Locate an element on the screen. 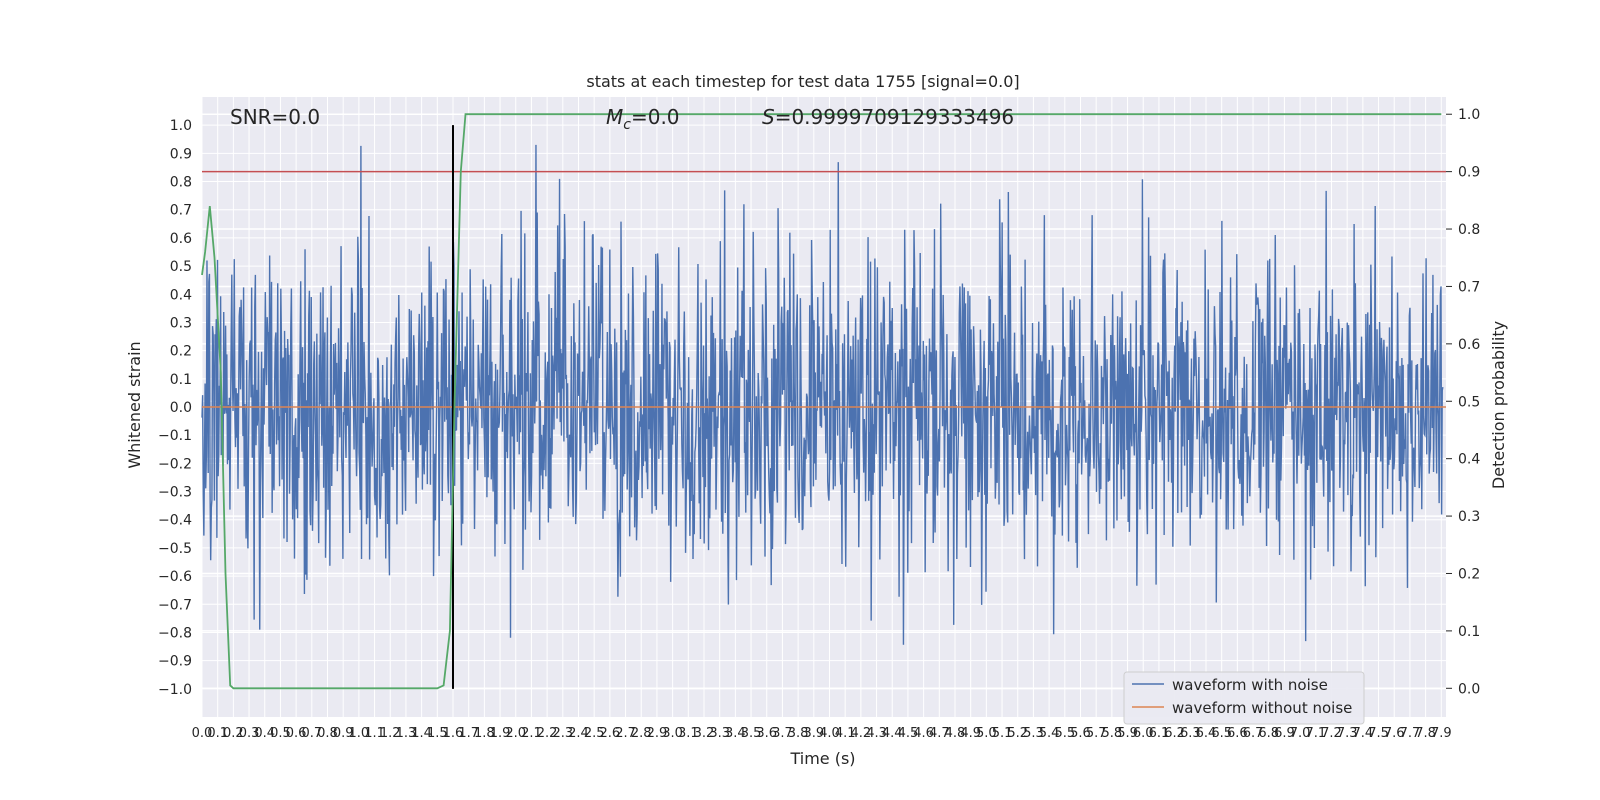 The height and width of the screenshot is (800, 1600). mc-annotation: Mc=0.0 is located at coordinates (643, 119).